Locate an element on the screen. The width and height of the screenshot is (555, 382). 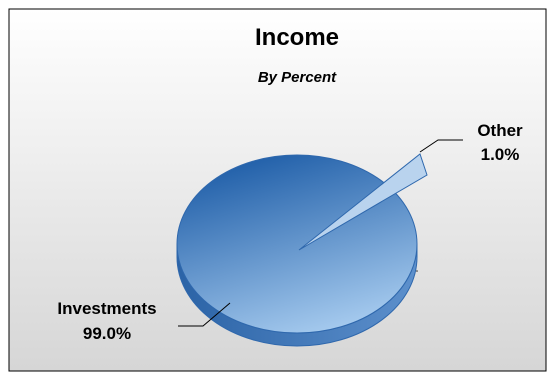
leader-line-investments is located at coordinates (204, 314).